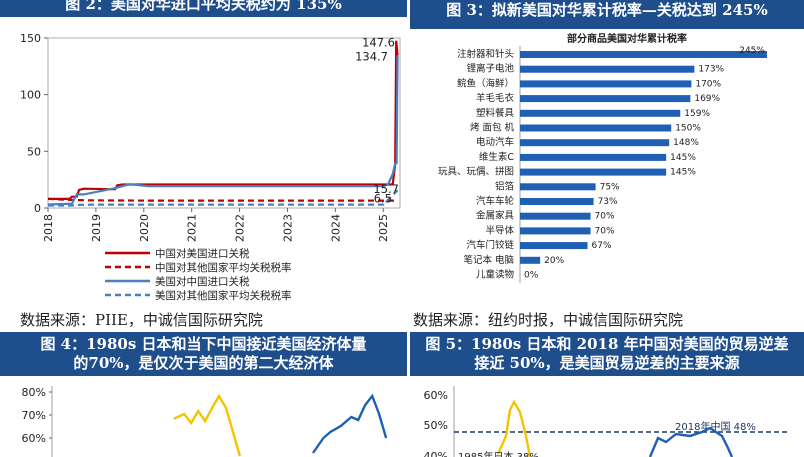  What do you see at coordinates (383, 228) in the screenshot?
I see `fig2-xtick-label: 2025` at bounding box center [383, 228].